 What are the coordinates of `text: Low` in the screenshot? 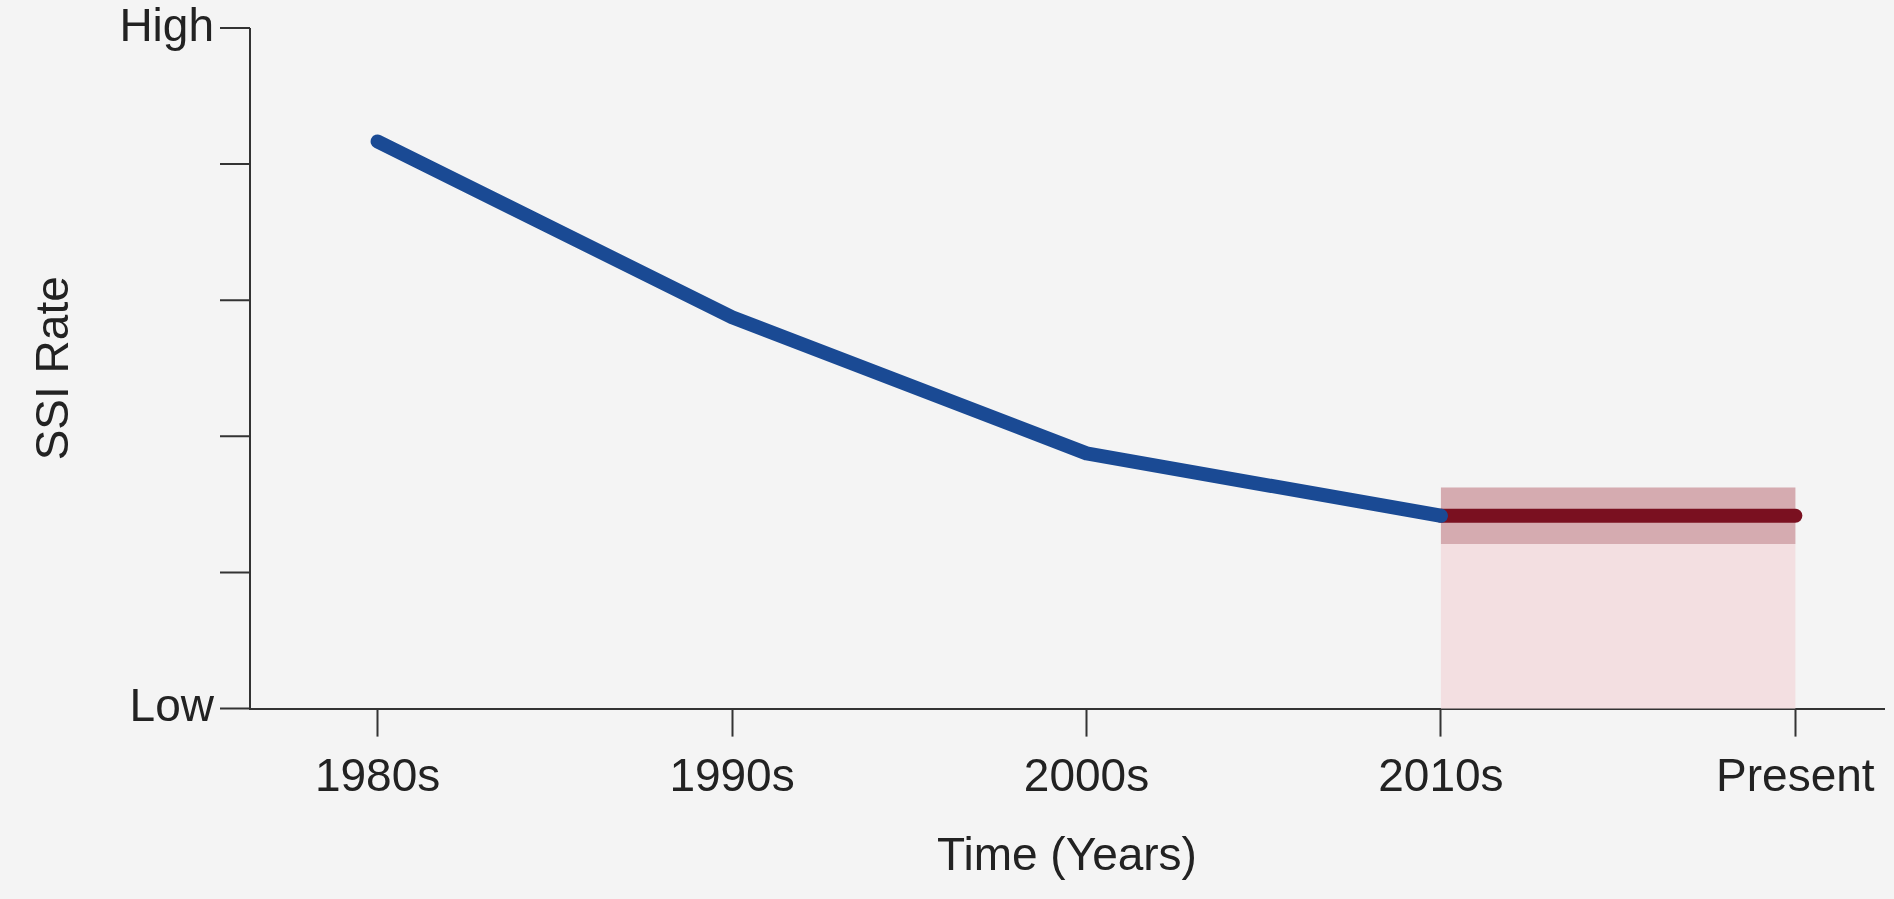 It's located at (172, 705).